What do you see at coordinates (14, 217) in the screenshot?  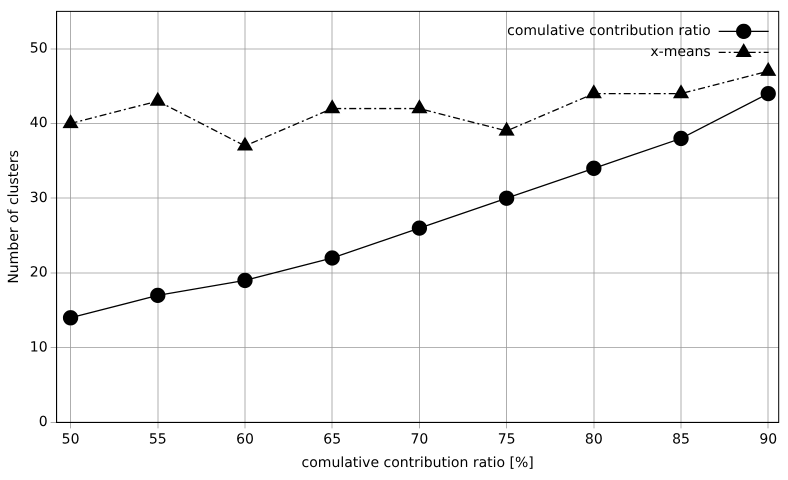 I see `y-axis-title: Number of clusters` at bounding box center [14, 217].